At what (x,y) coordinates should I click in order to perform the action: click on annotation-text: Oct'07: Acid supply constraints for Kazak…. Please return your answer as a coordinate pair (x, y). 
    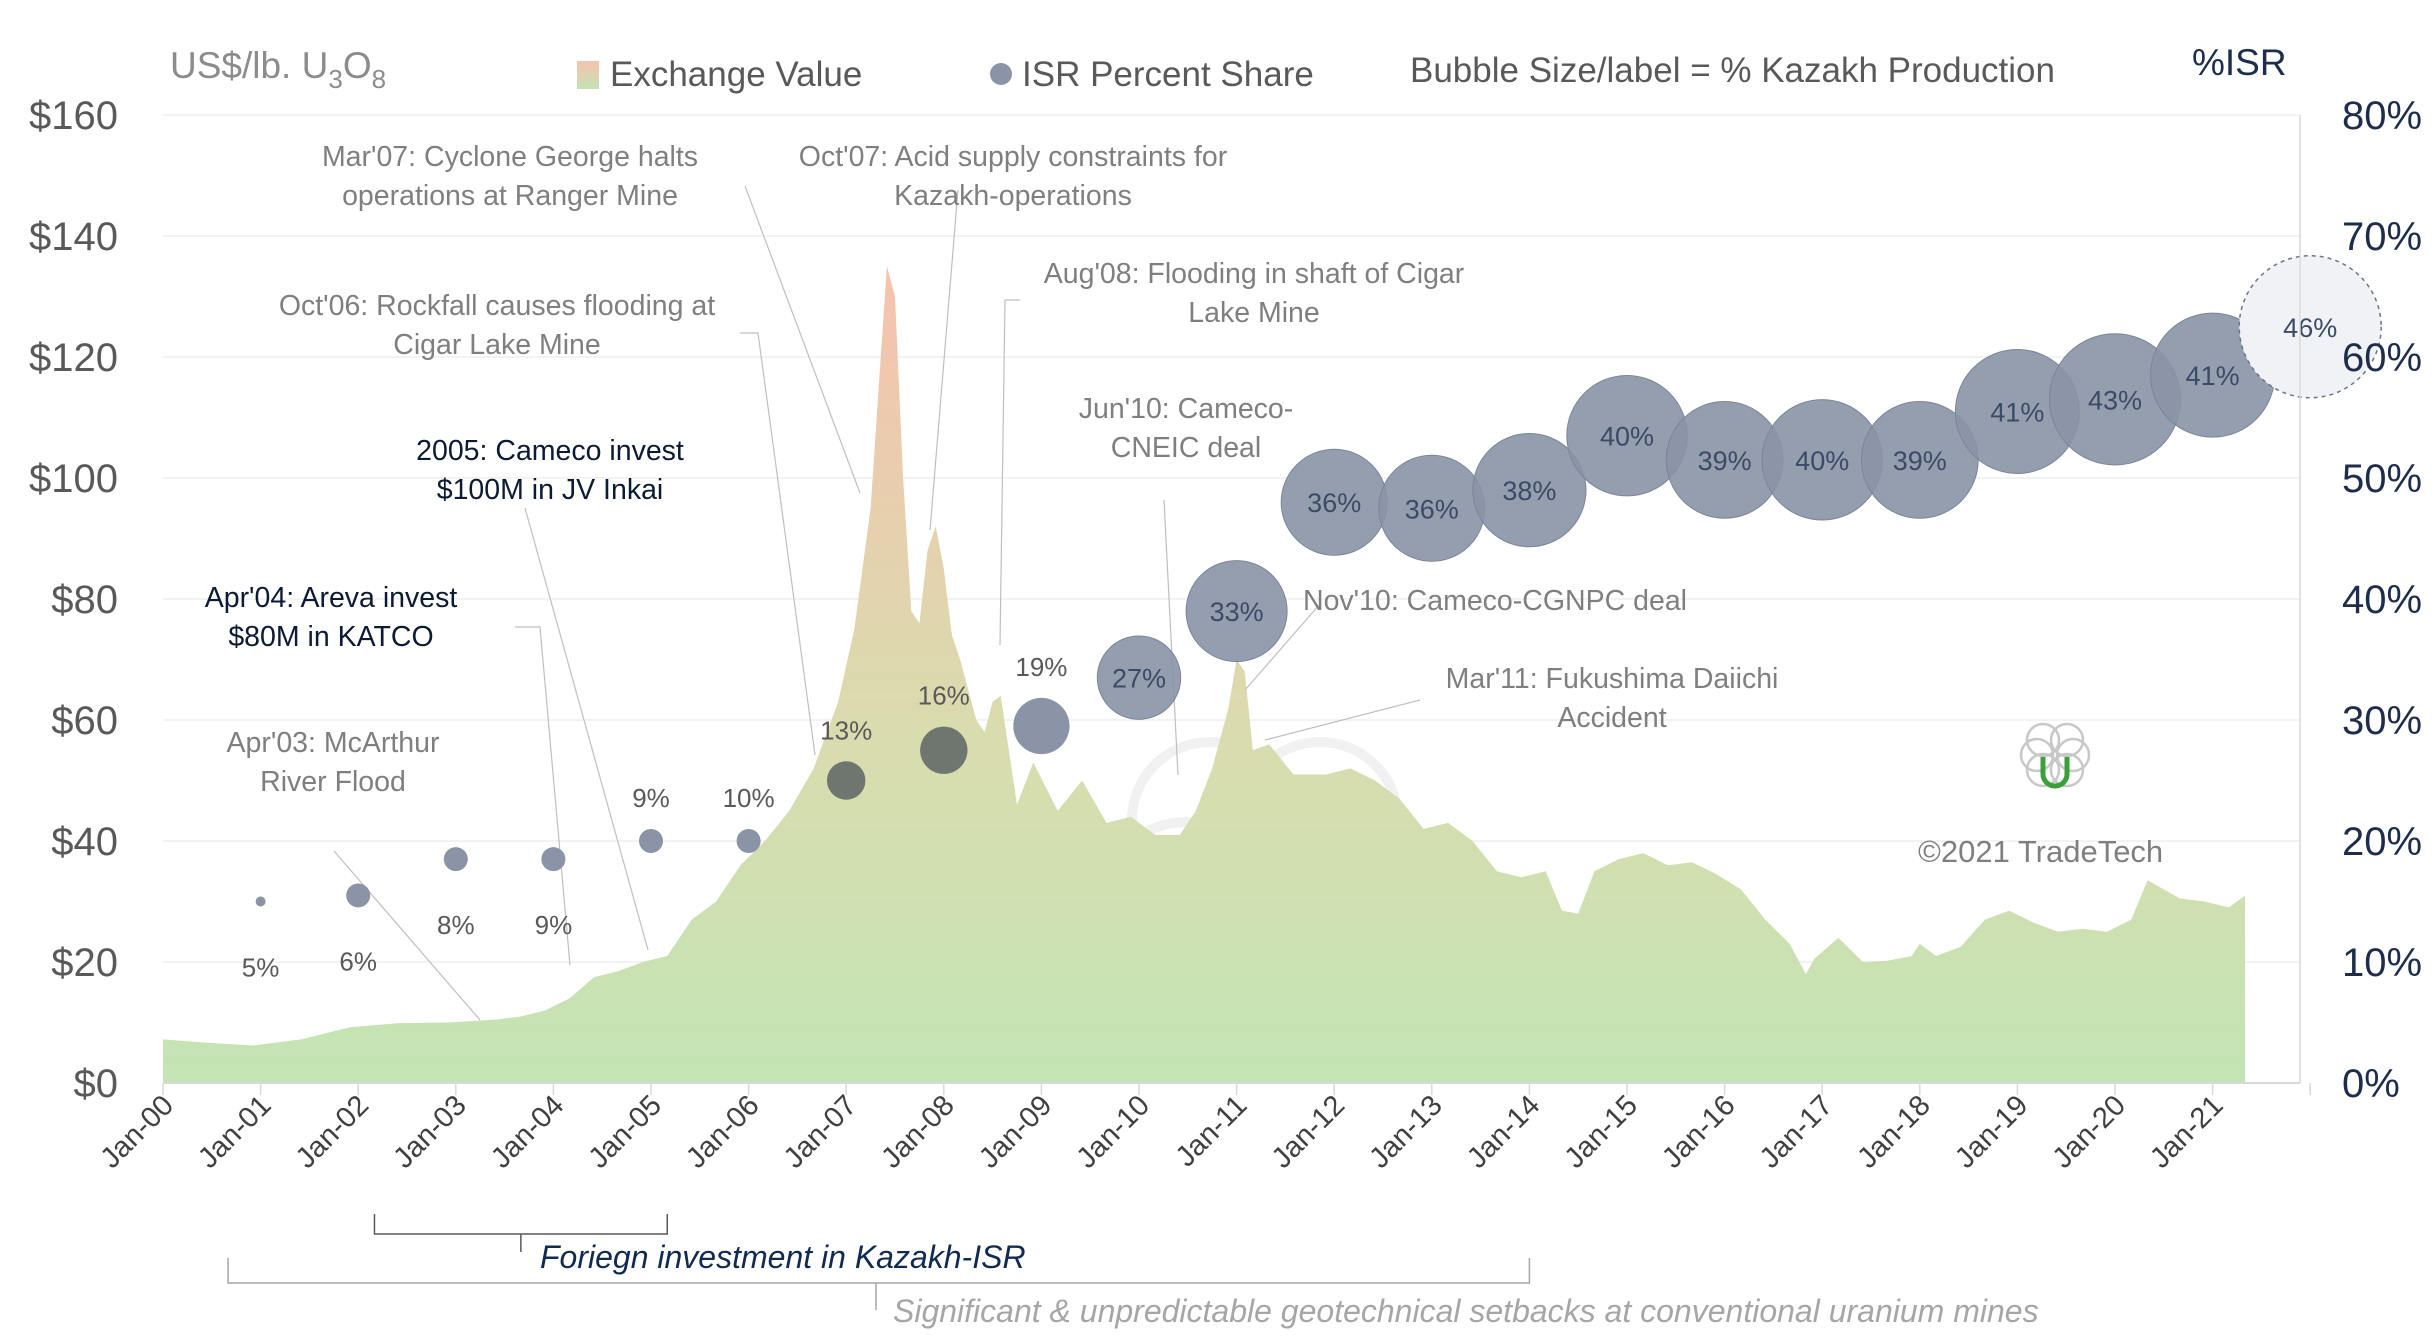
    Looking at the image, I should click on (1013, 176).